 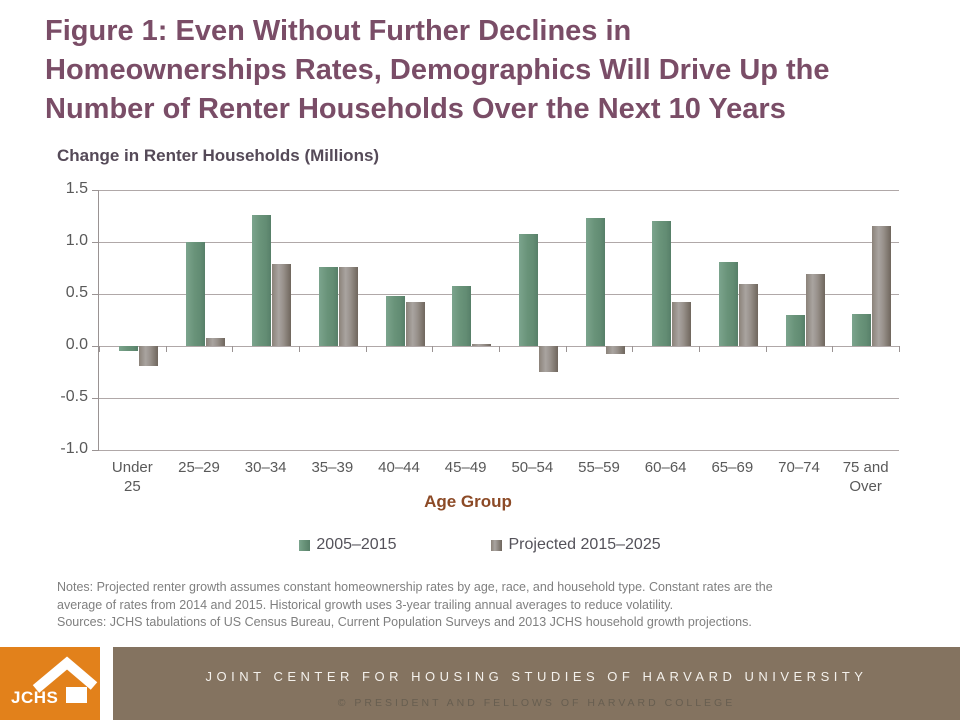 I want to click on x-tick-label: 70–74, so click(x=799, y=467).